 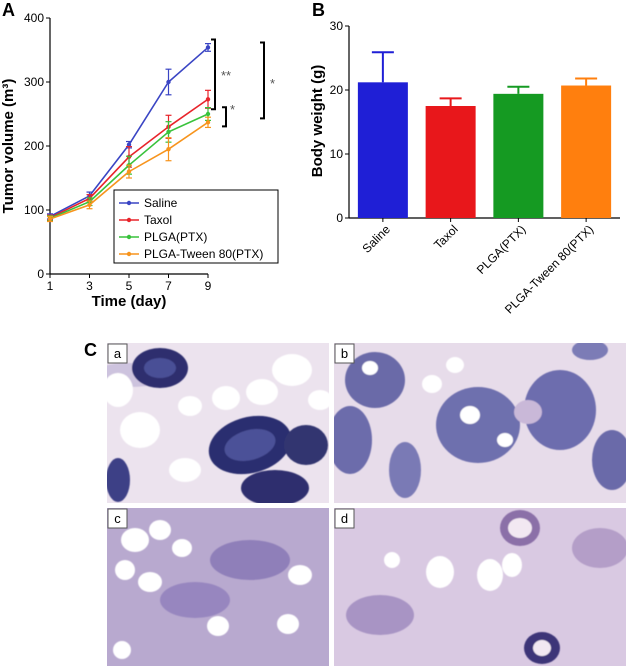 I want to click on micrograph-a: a, so click(x=218, y=423).